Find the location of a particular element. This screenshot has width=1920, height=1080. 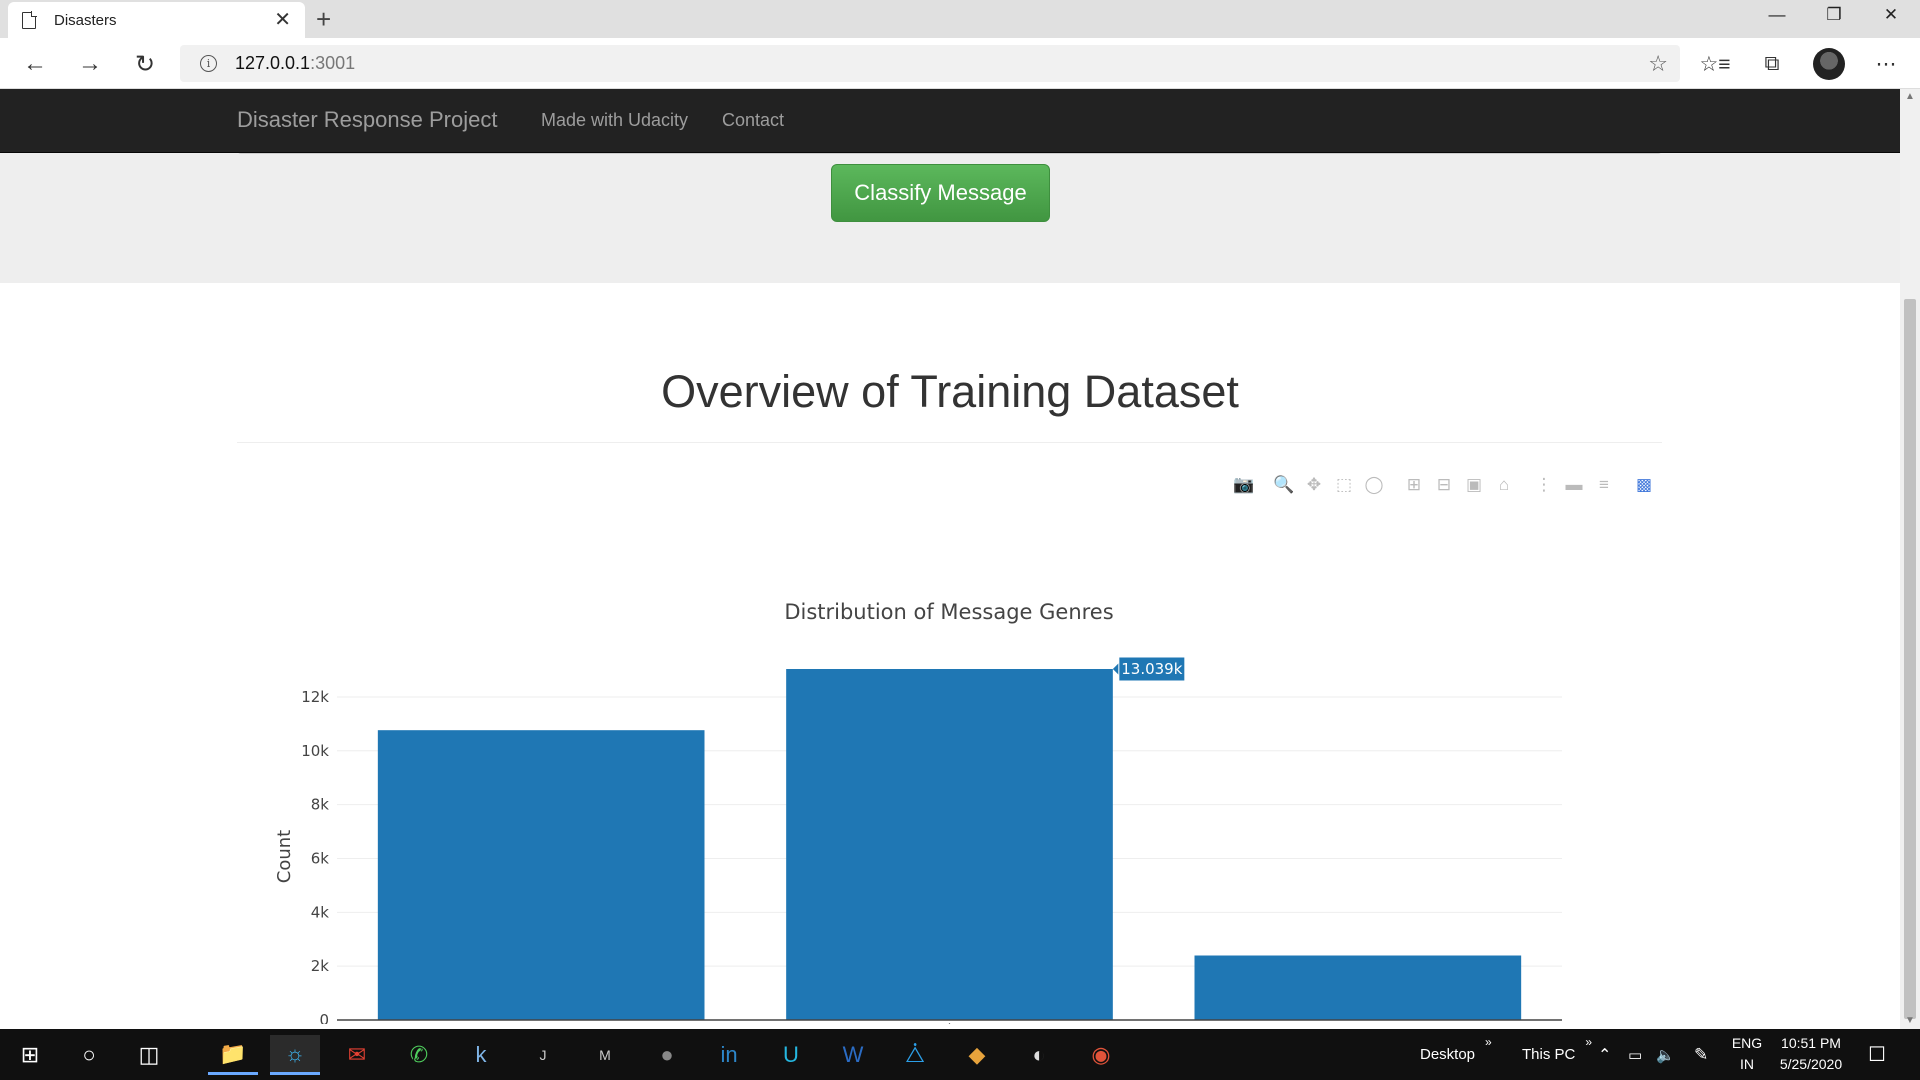

address-bar: ← → ↻ i 127.0.0.1:3001 ☆ ☆≡ ⧉ ⋯ is located at coordinates (960, 63).